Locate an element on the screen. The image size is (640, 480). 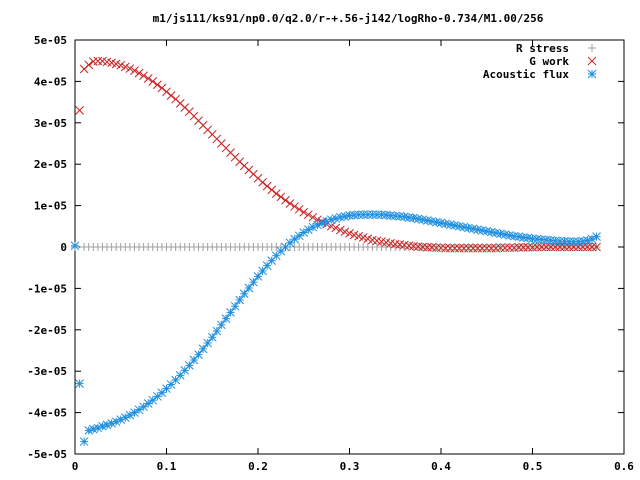
y-tick-label: 1e-05 is located at coordinates (50, 206).